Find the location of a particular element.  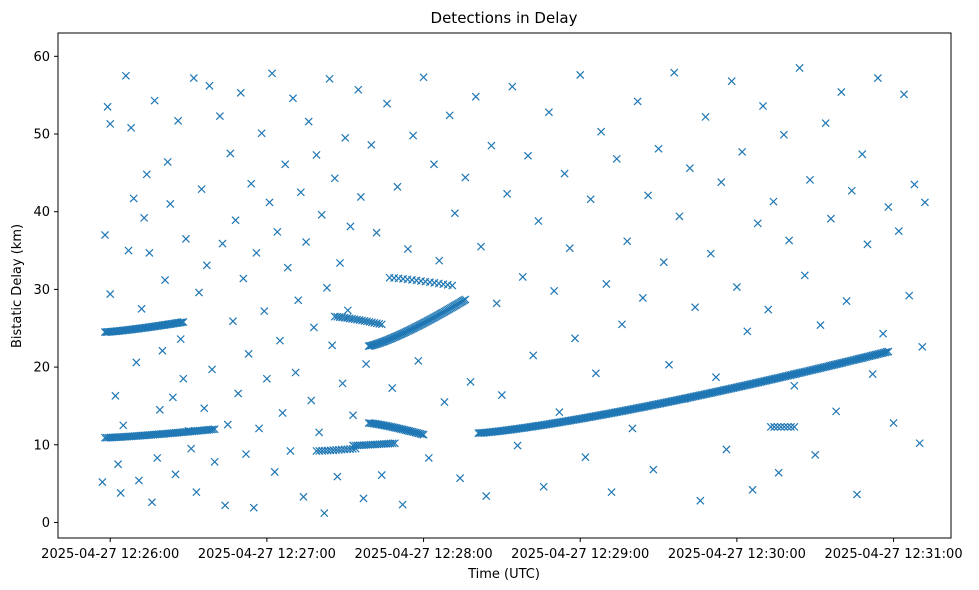

y-axis-ticks: 0 10 20 30 40 50 60 is located at coordinates (45, 290).